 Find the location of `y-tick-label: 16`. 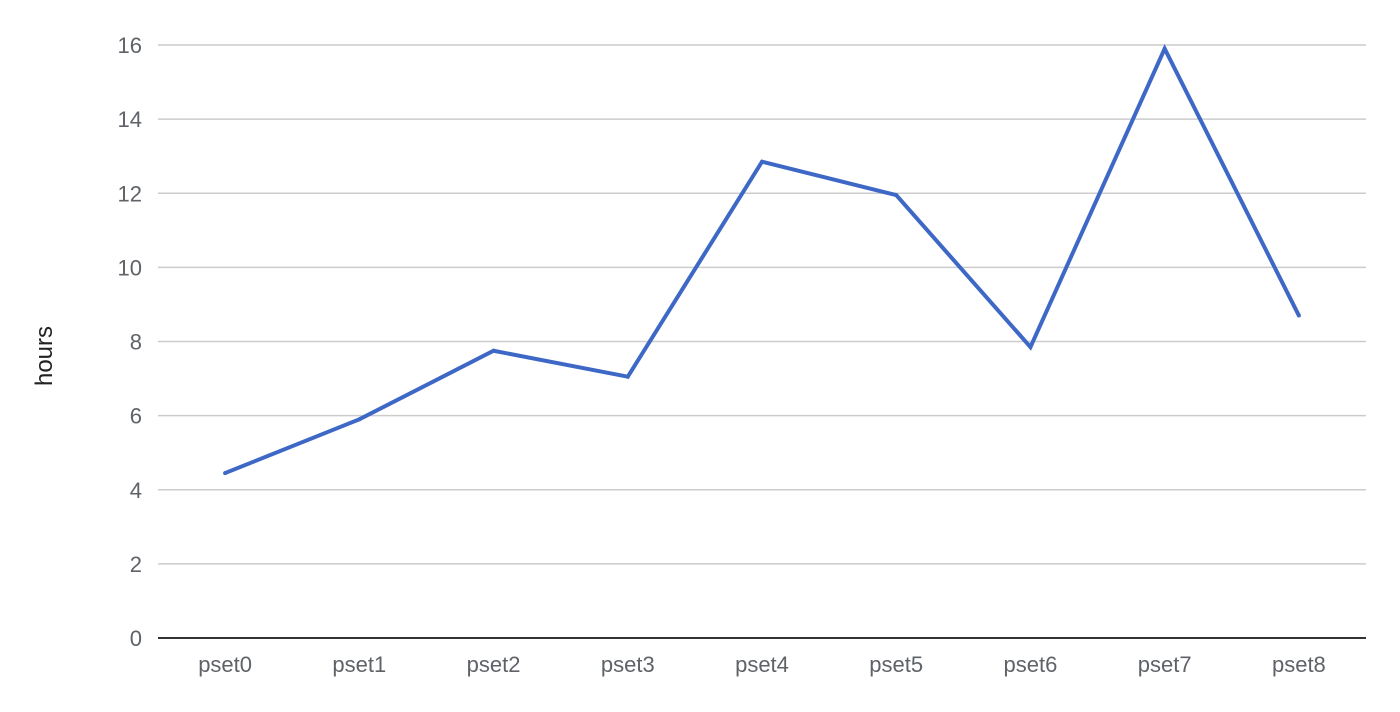

y-tick-label: 16 is located at coordinates (130, 45).